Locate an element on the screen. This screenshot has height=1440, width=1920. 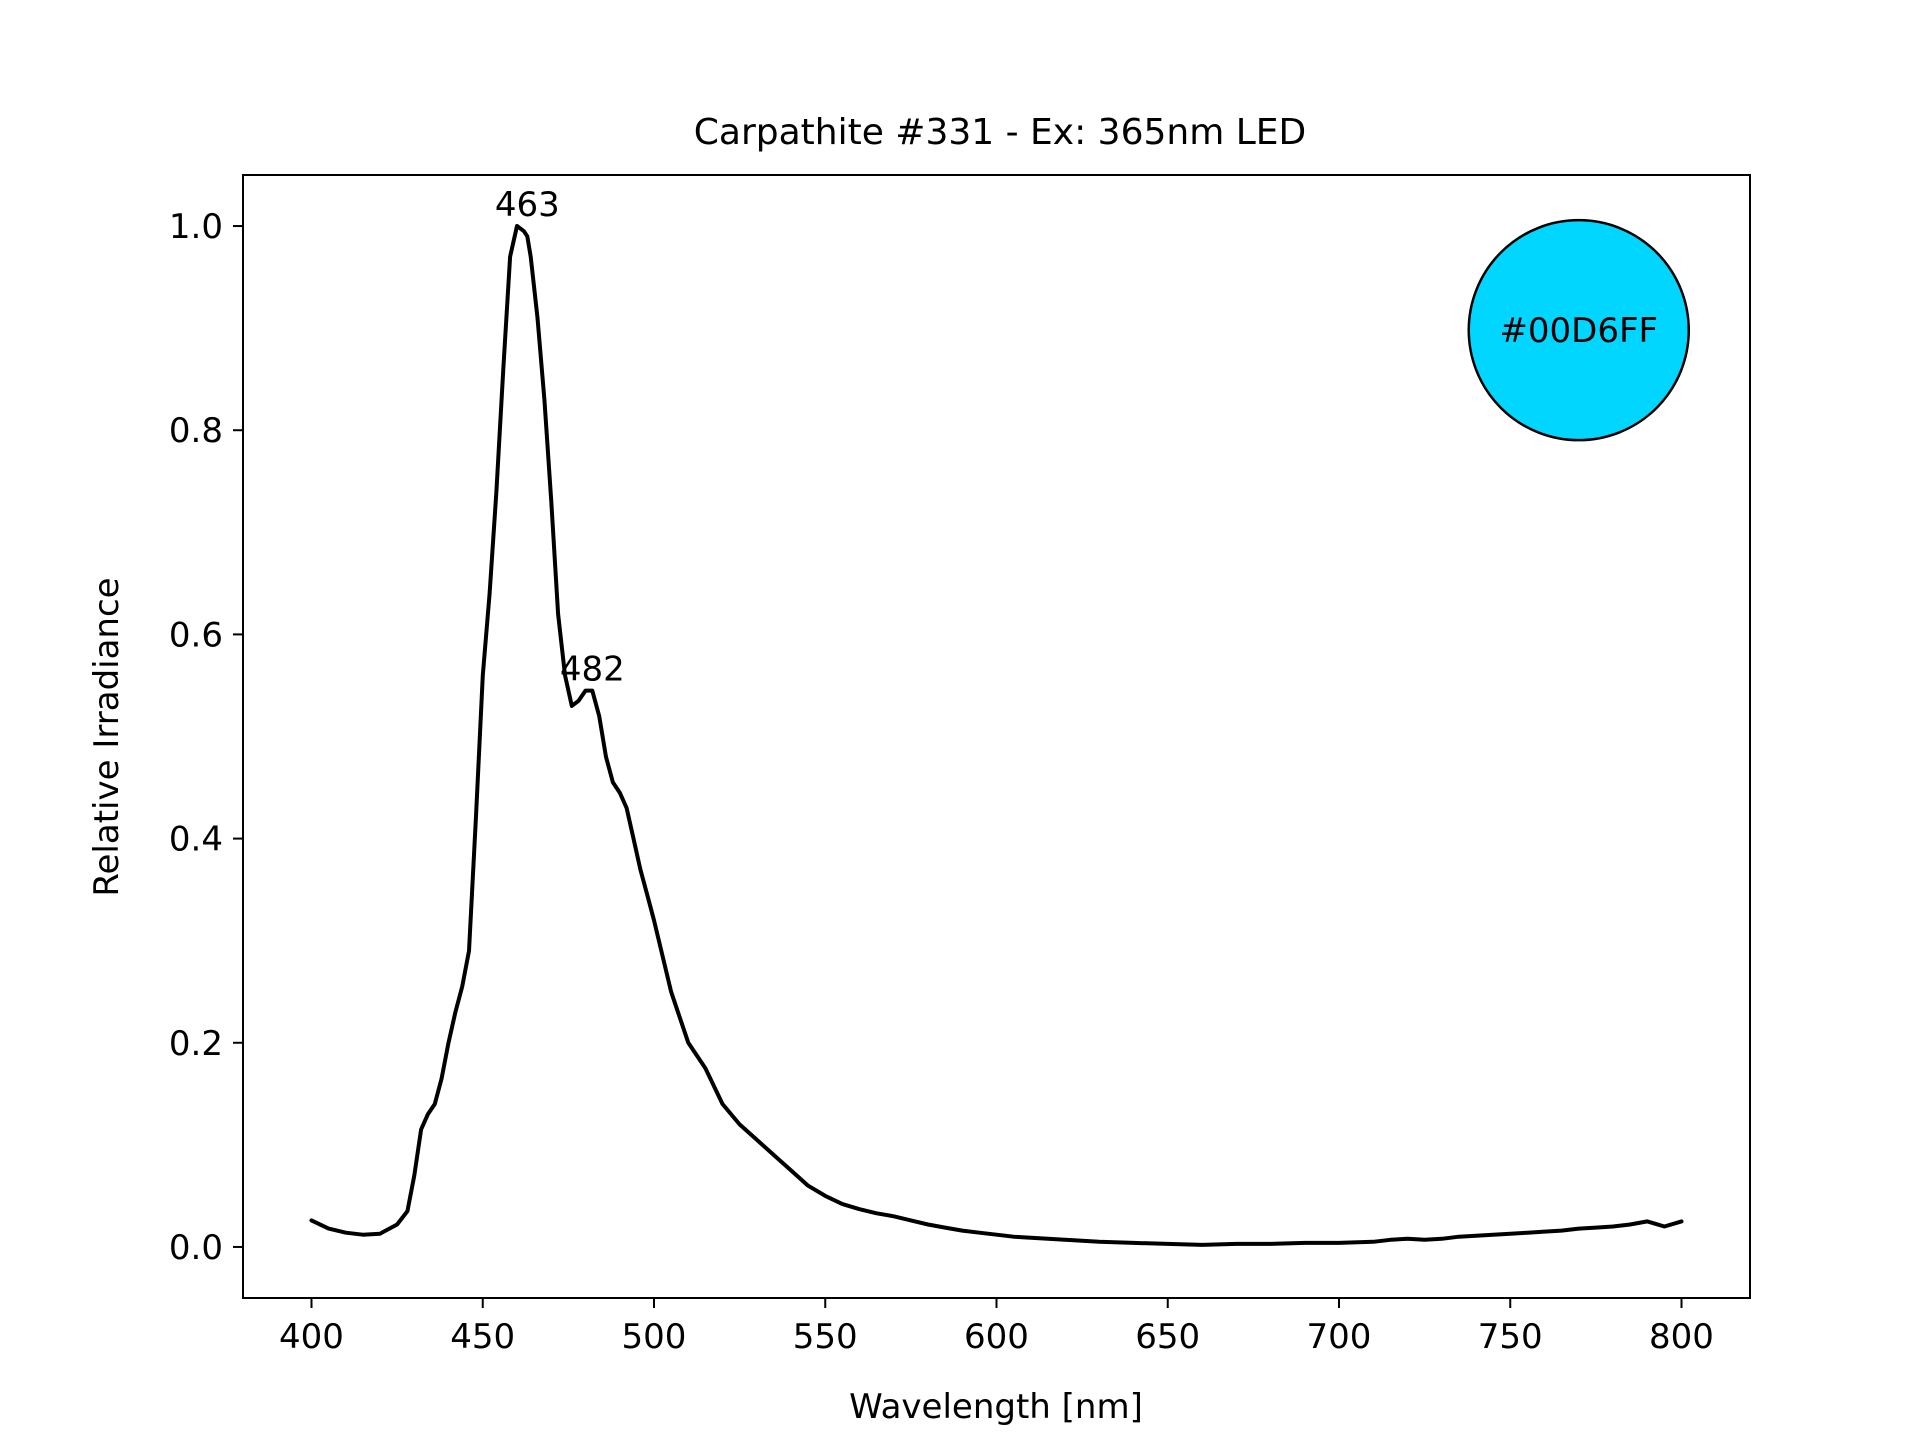
x-tick-label: 550 is located at coordinates (825, 1337).